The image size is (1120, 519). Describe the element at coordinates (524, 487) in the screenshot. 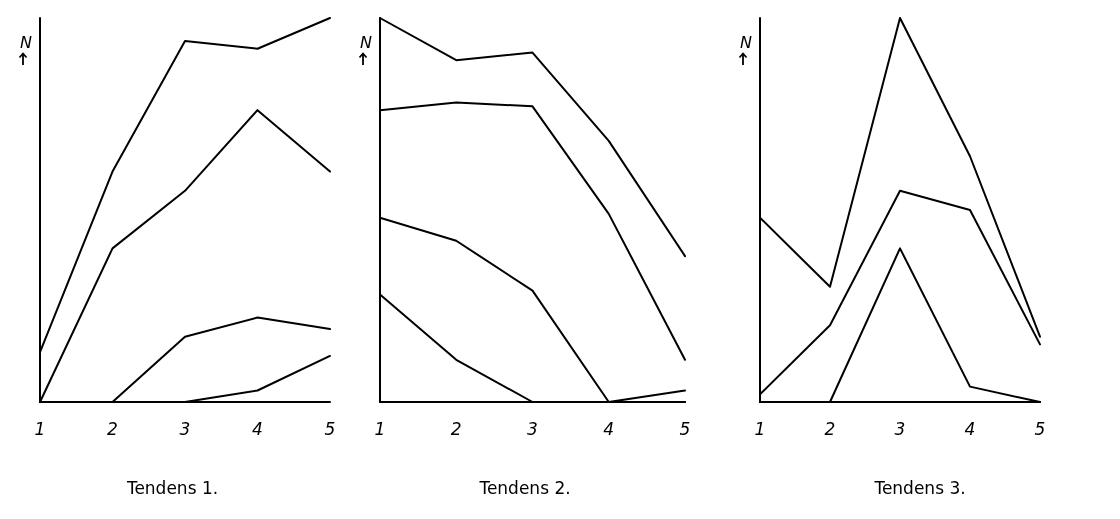

I see `text: Tendens 2.` at that location.